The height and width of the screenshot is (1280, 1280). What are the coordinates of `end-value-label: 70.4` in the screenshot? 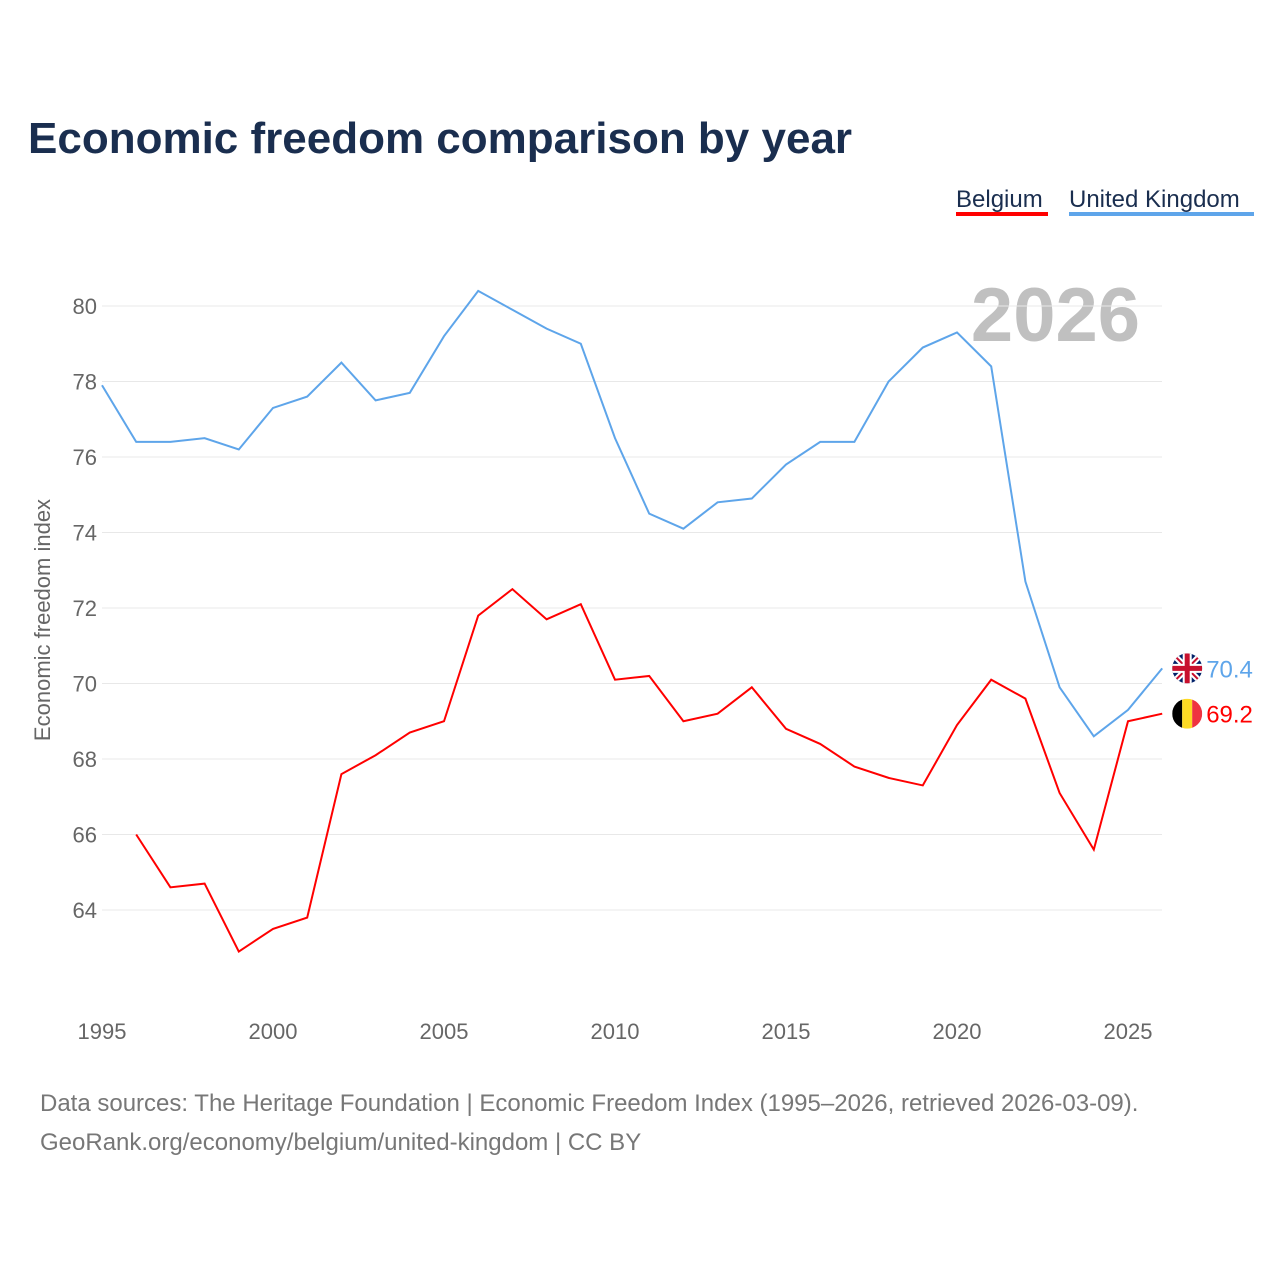 It's located at (1229, 669).